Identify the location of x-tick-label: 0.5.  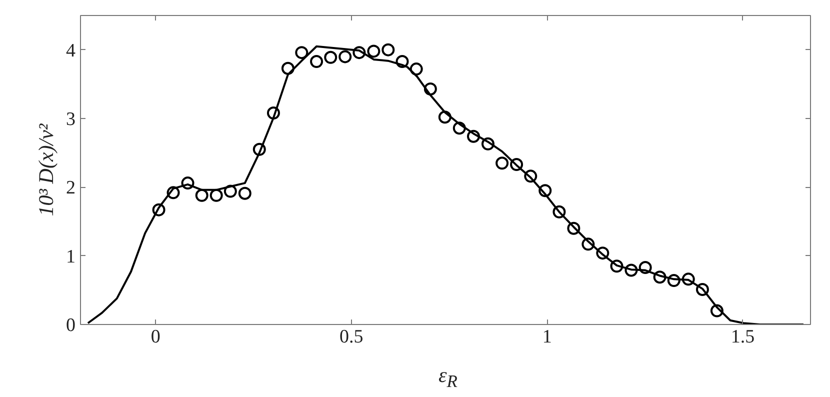
(351, 337).